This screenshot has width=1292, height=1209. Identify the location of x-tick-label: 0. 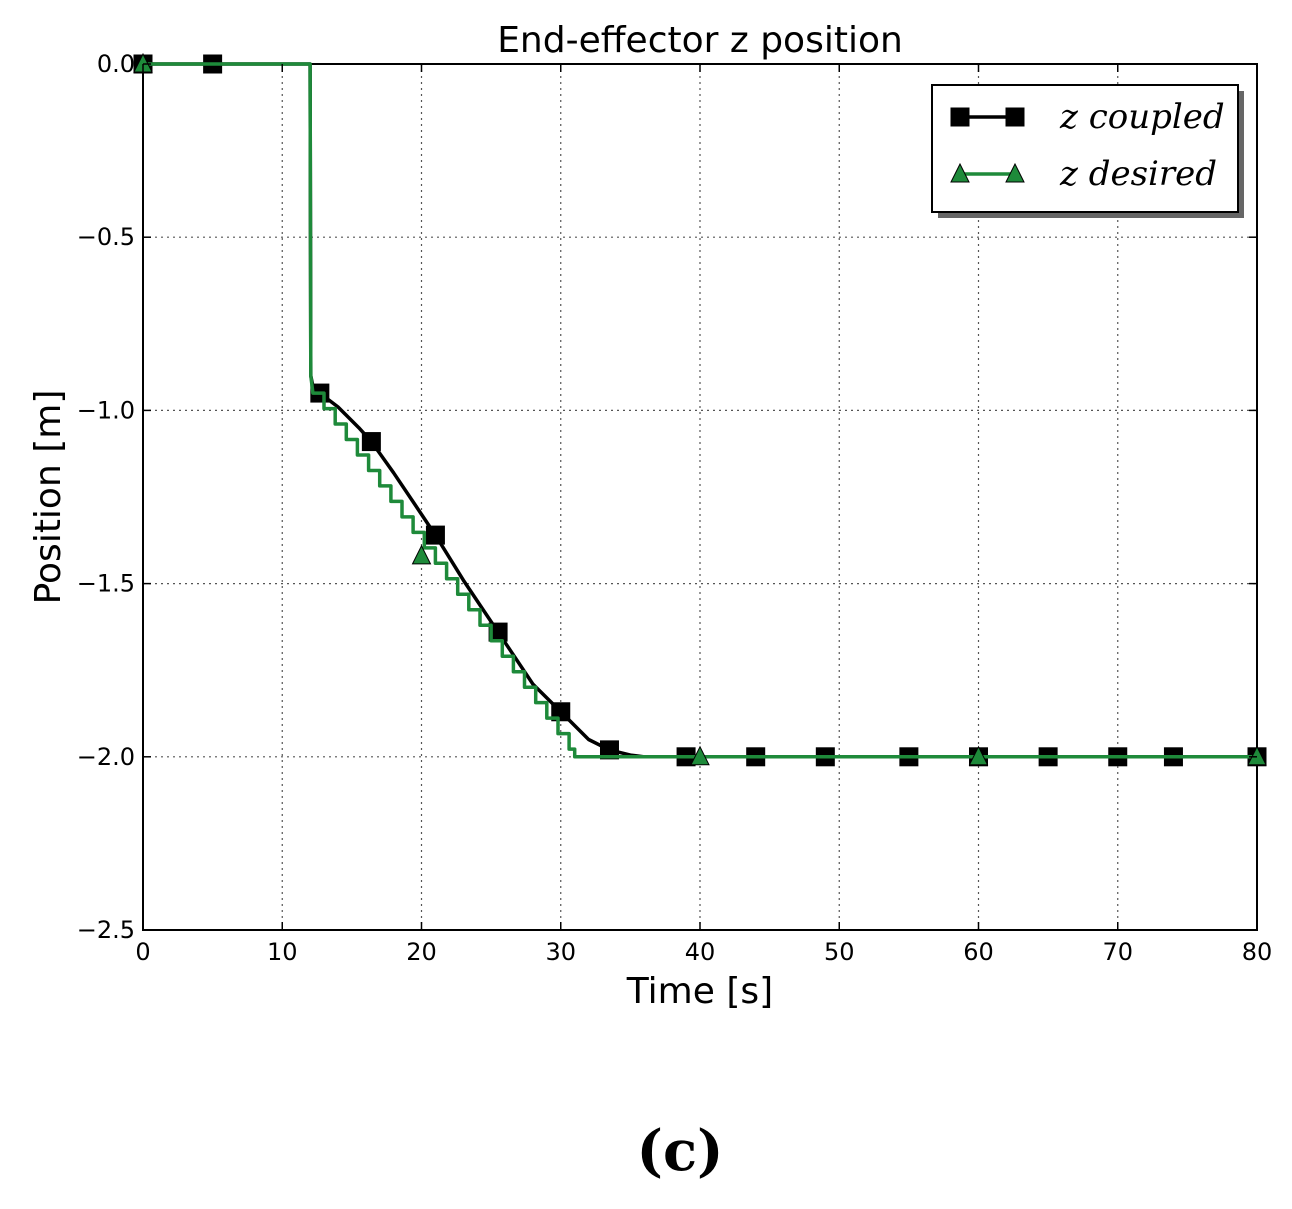
(142, 952).